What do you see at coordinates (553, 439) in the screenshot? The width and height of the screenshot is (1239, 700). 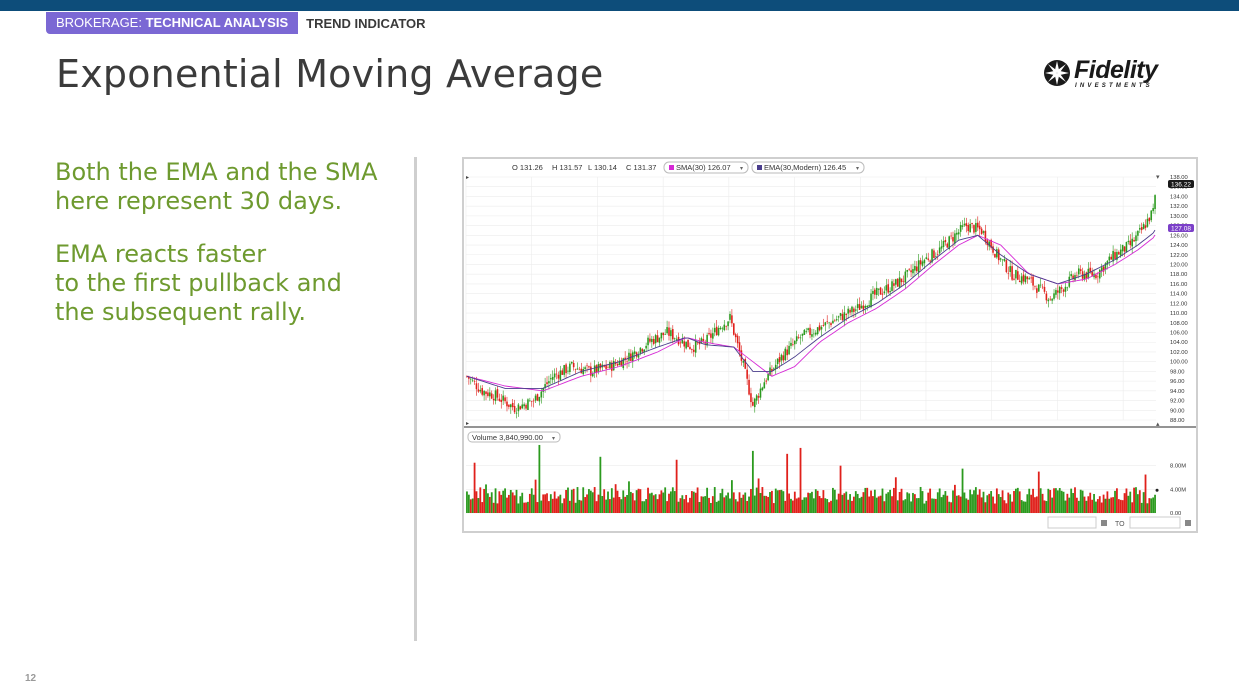 I see `volume-dropdown-icon: ▾` at bounding box center [553, 439].